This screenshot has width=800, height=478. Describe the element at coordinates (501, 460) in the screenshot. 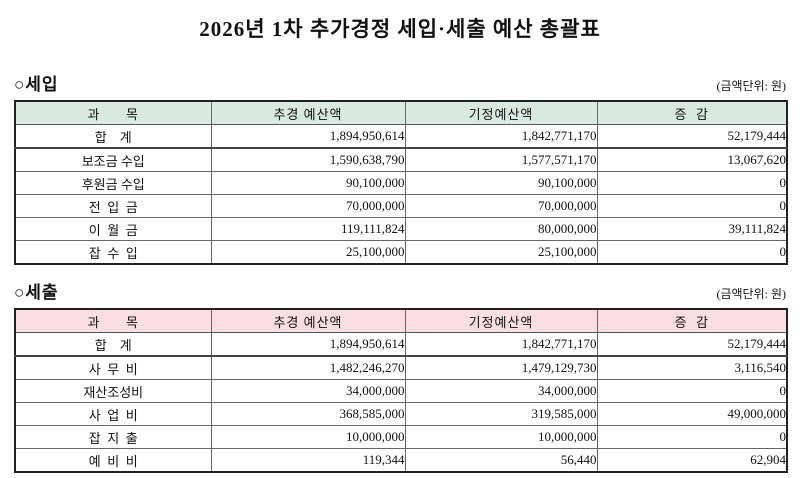

I see `previous-amount: 56,440` at that location.